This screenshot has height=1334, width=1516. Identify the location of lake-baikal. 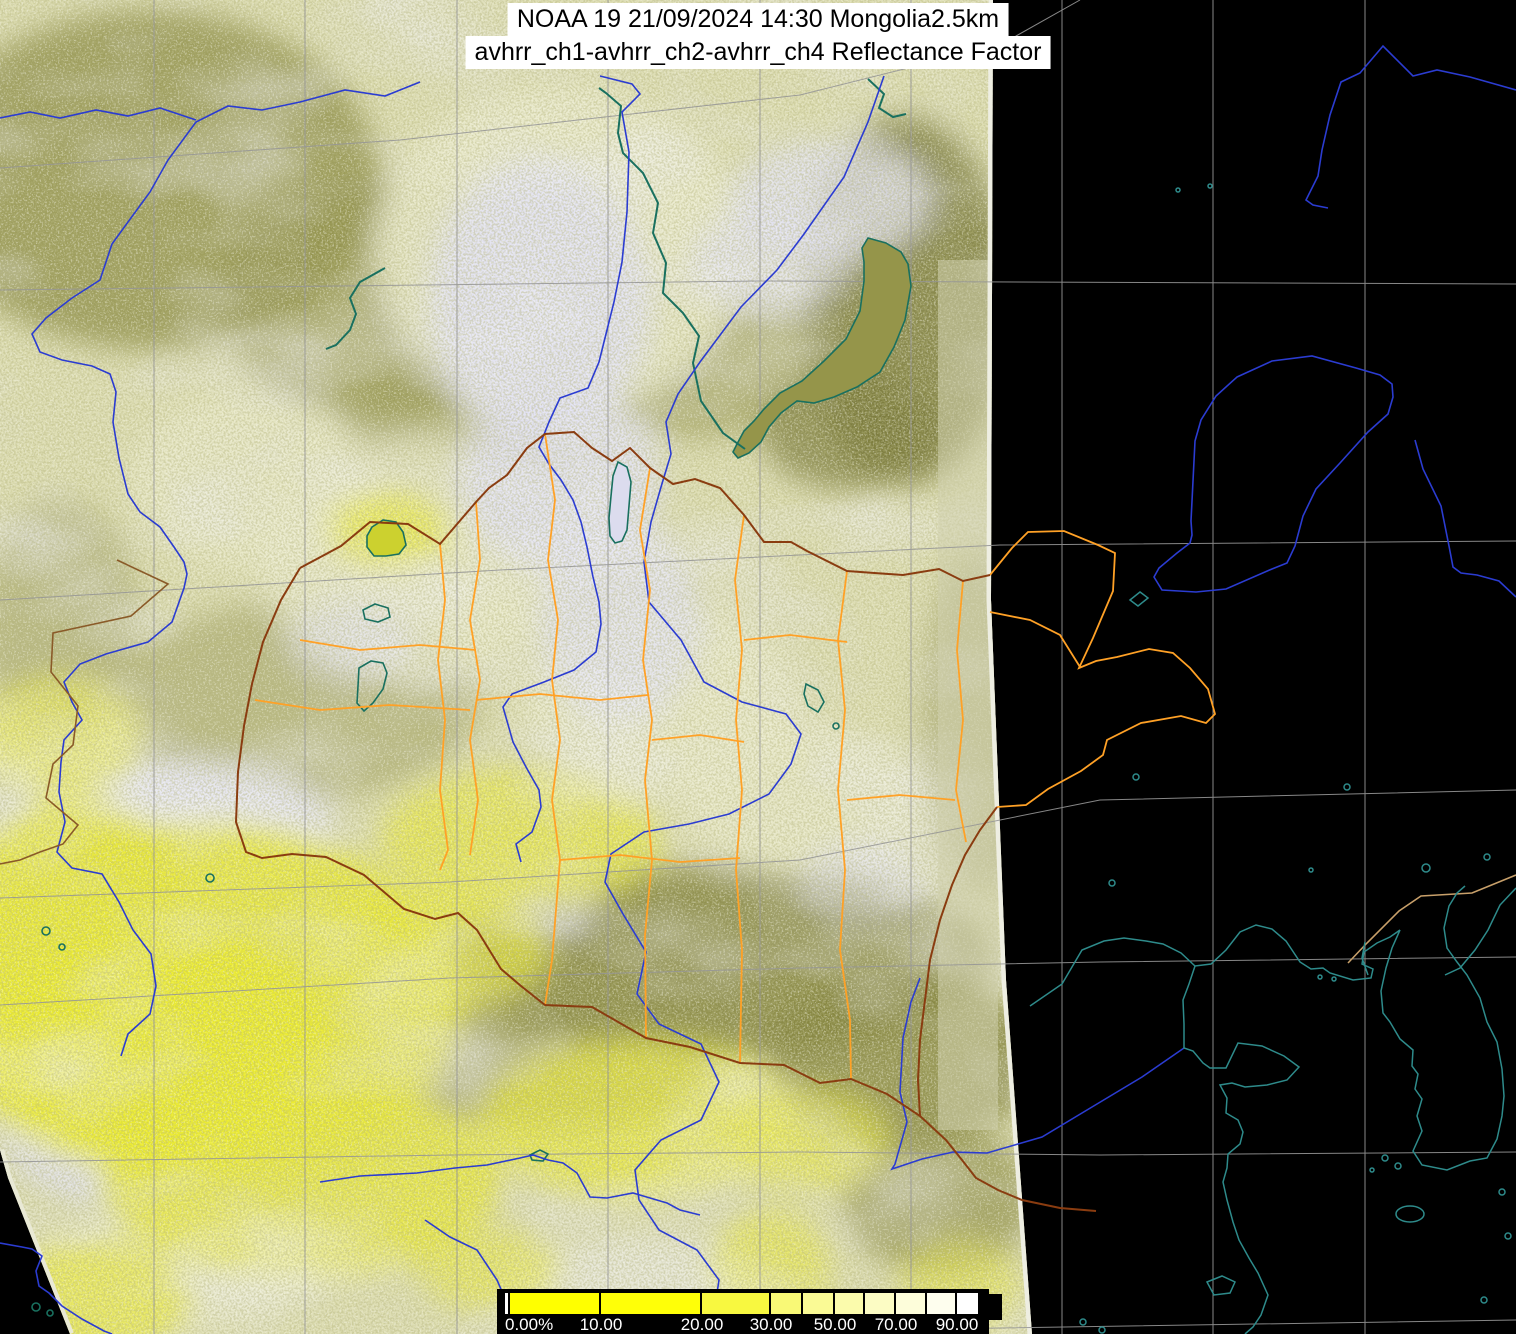
(822, 348).